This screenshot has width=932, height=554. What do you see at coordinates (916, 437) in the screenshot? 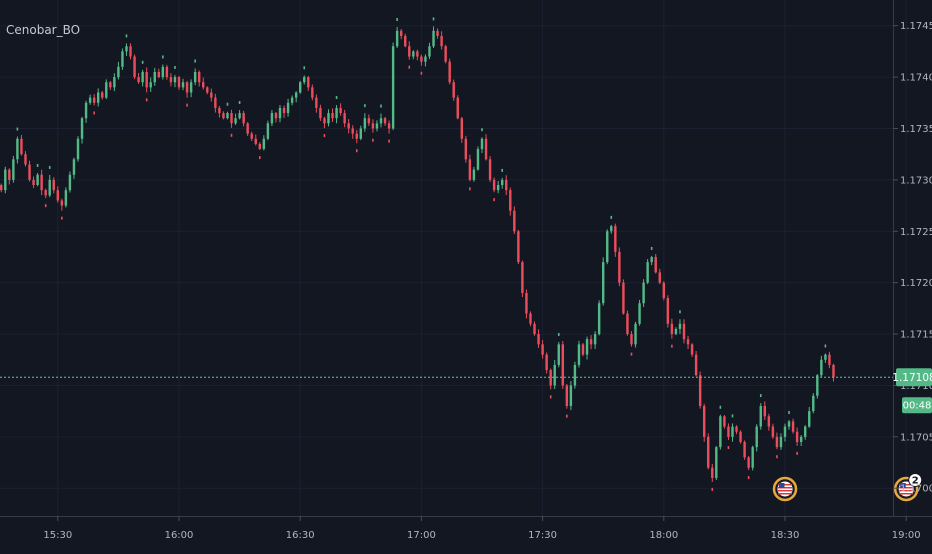
I see `price-tick-label: 1.17050` at bounding box center [916, 437].